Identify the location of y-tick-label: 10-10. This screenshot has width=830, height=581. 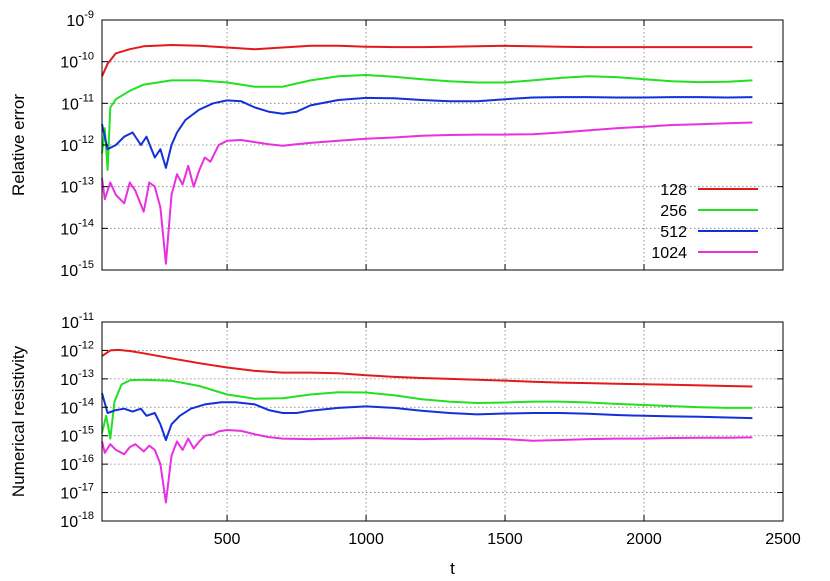
(77, 61).